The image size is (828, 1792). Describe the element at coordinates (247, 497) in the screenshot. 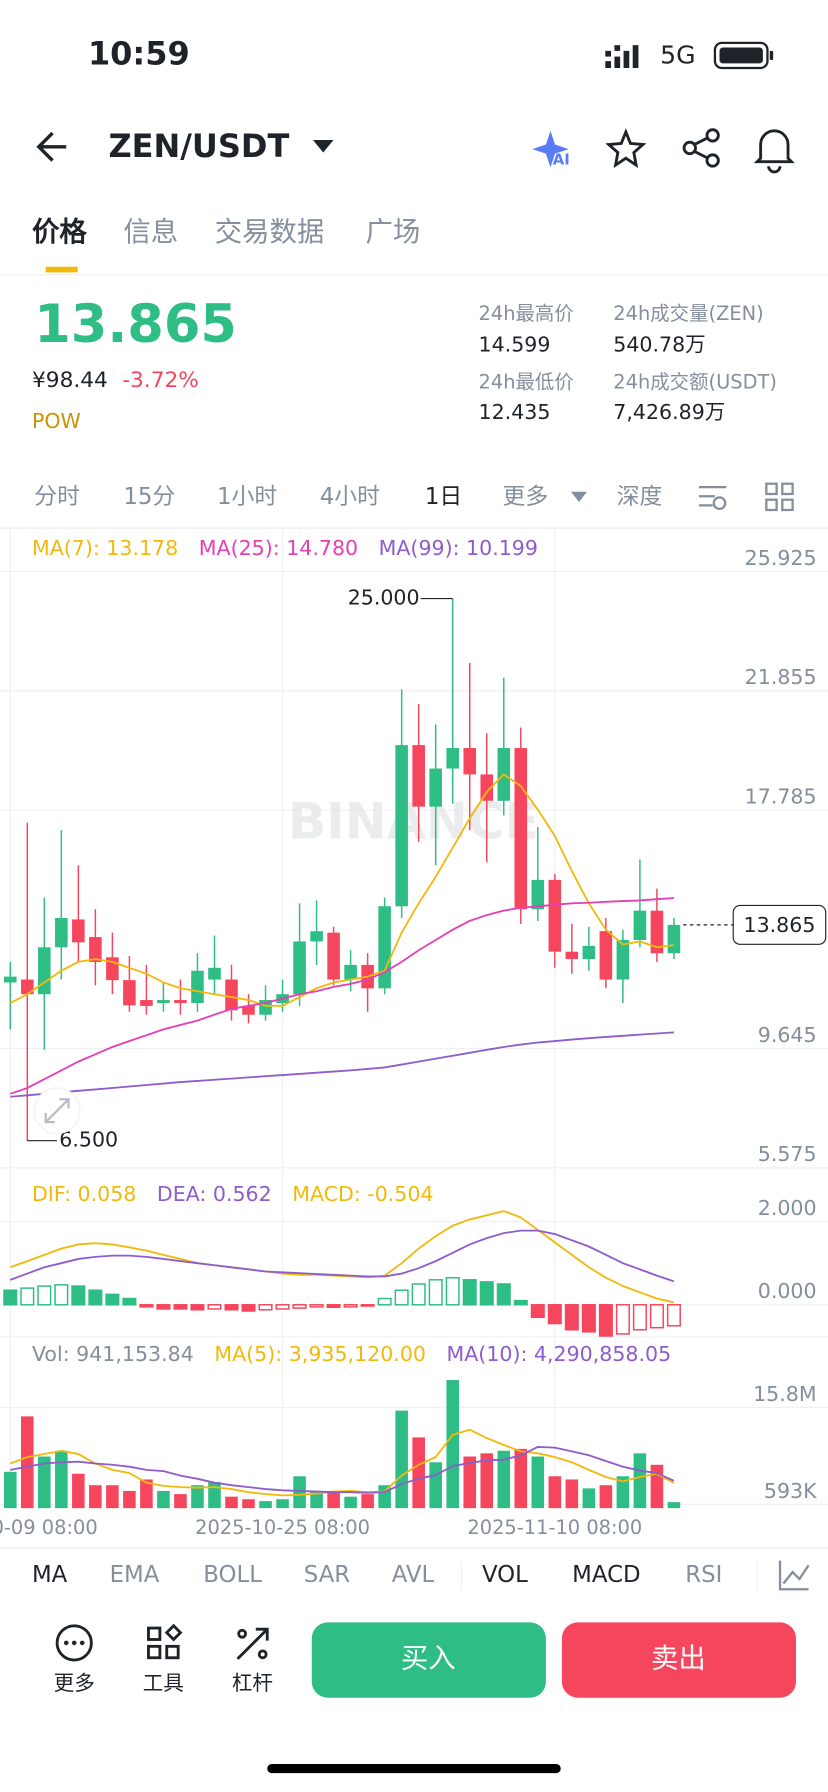

I see `interval: 1小时` at that location.